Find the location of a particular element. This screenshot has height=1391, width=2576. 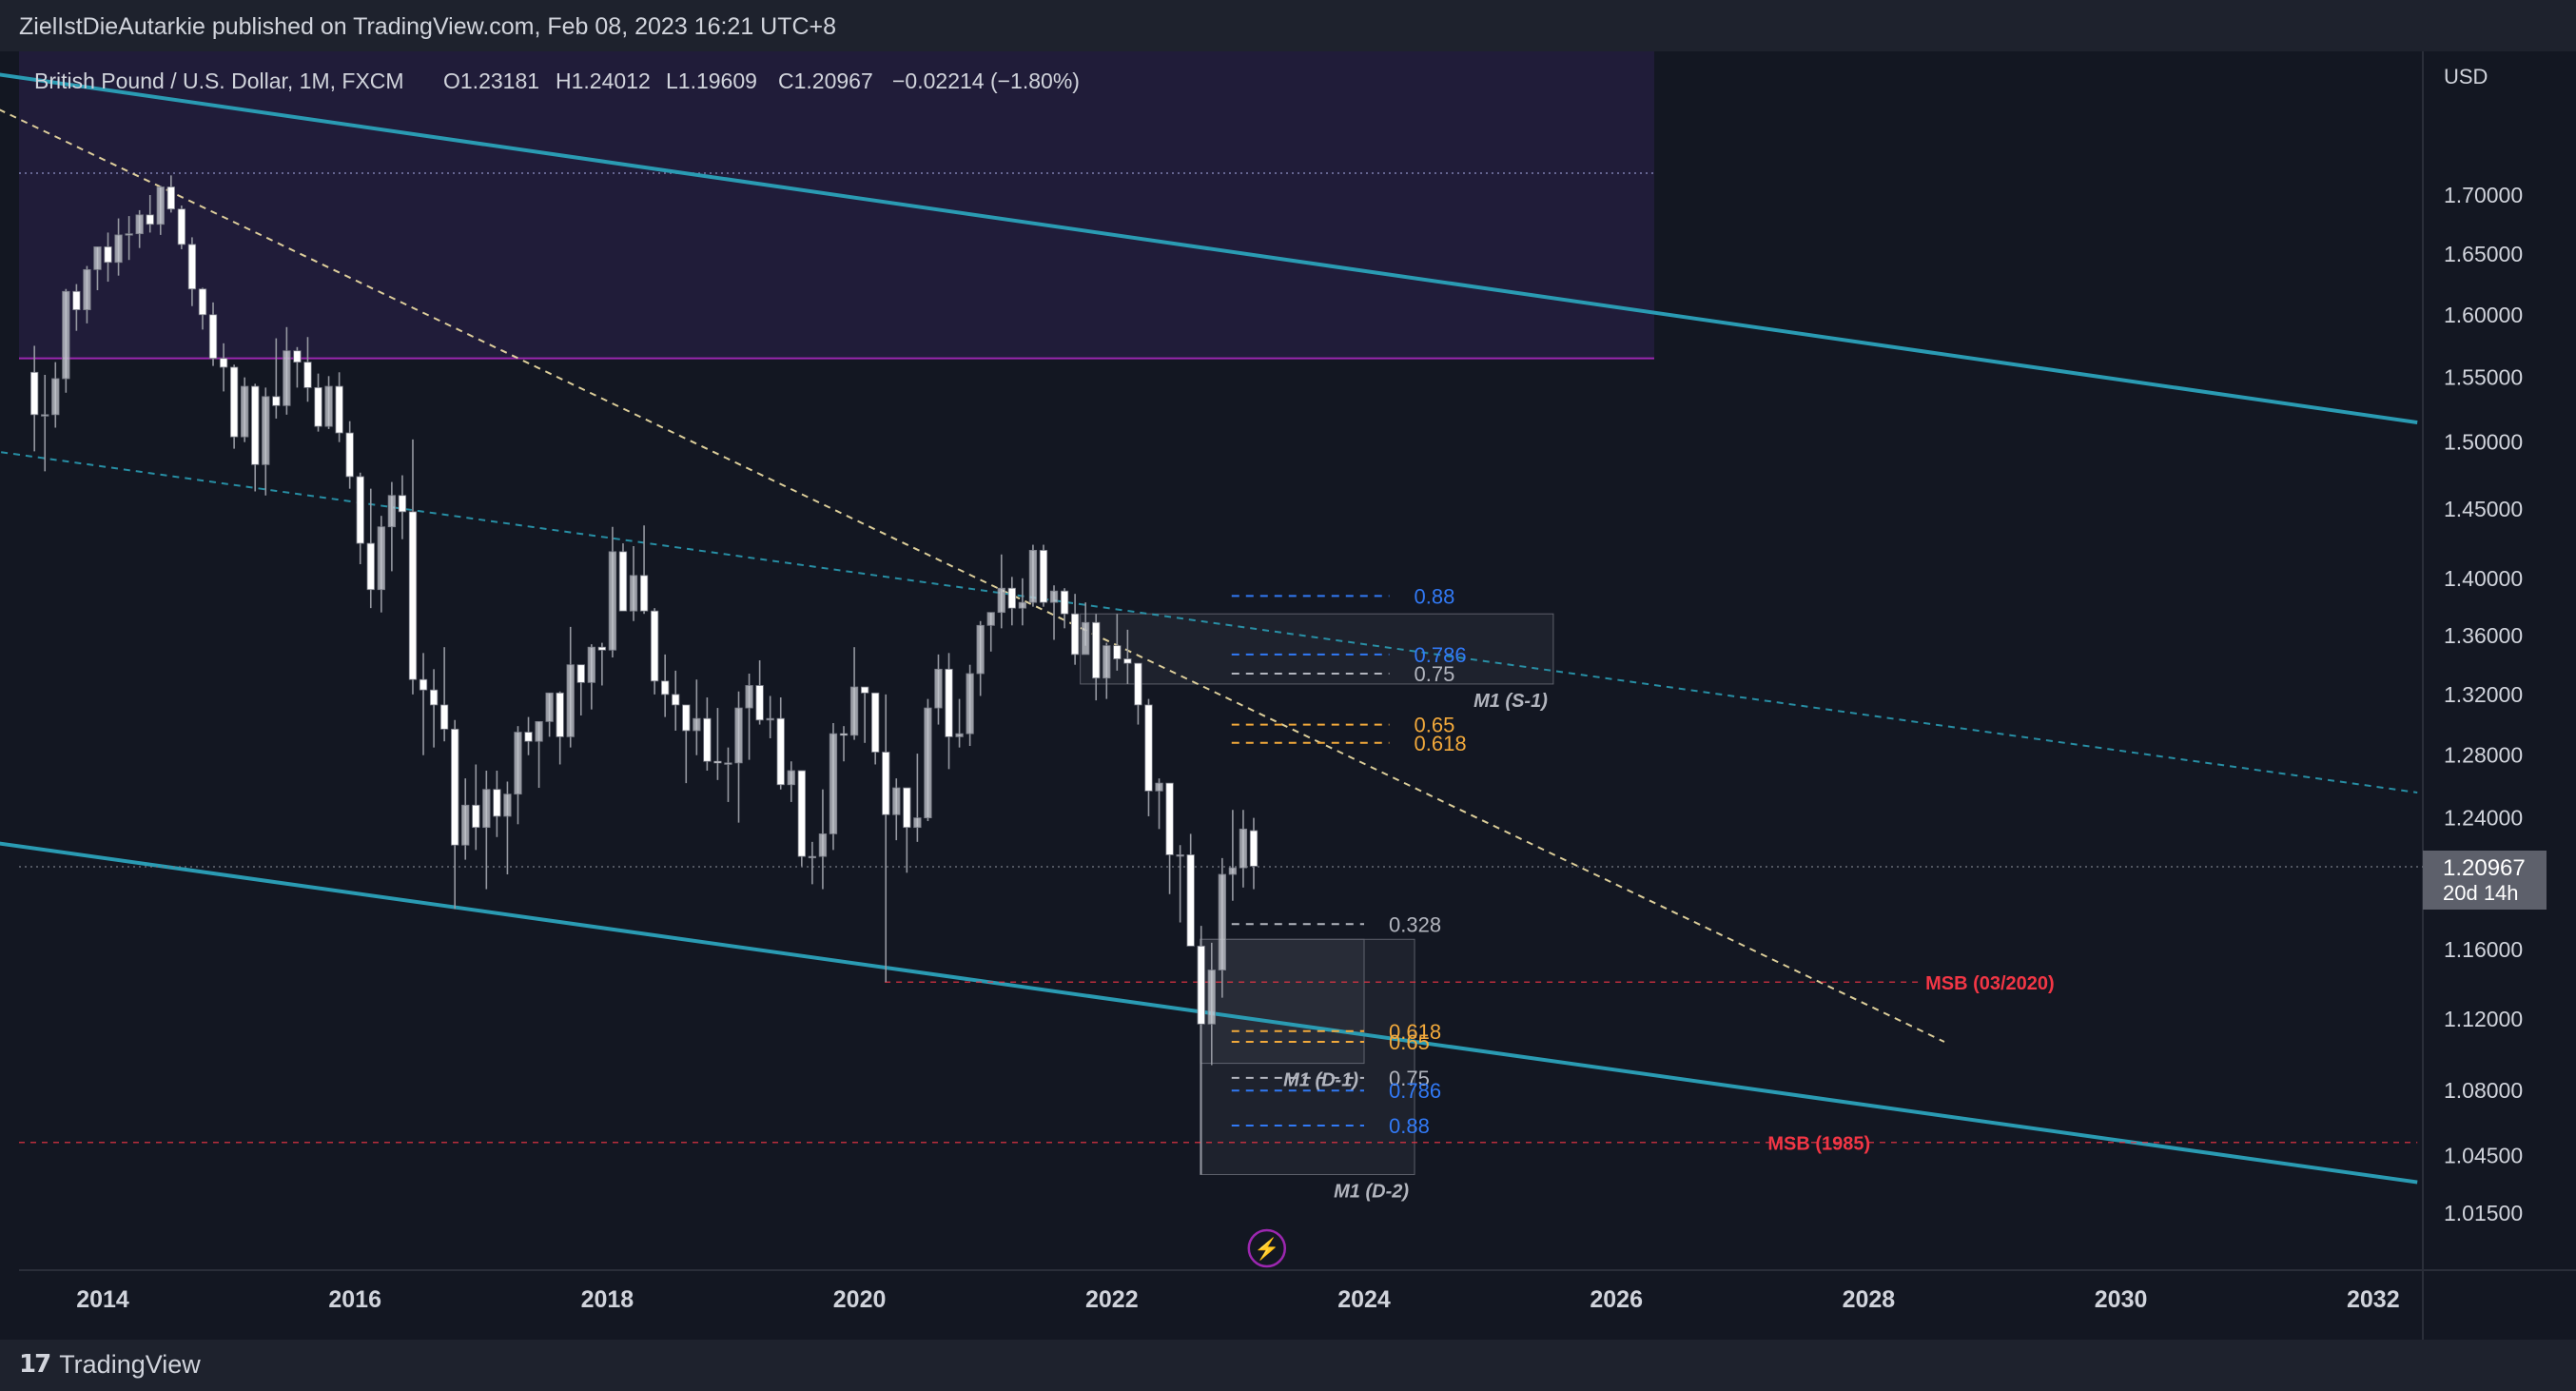

fib-level-label: 0.328 is located at coordinates (1415, 924).